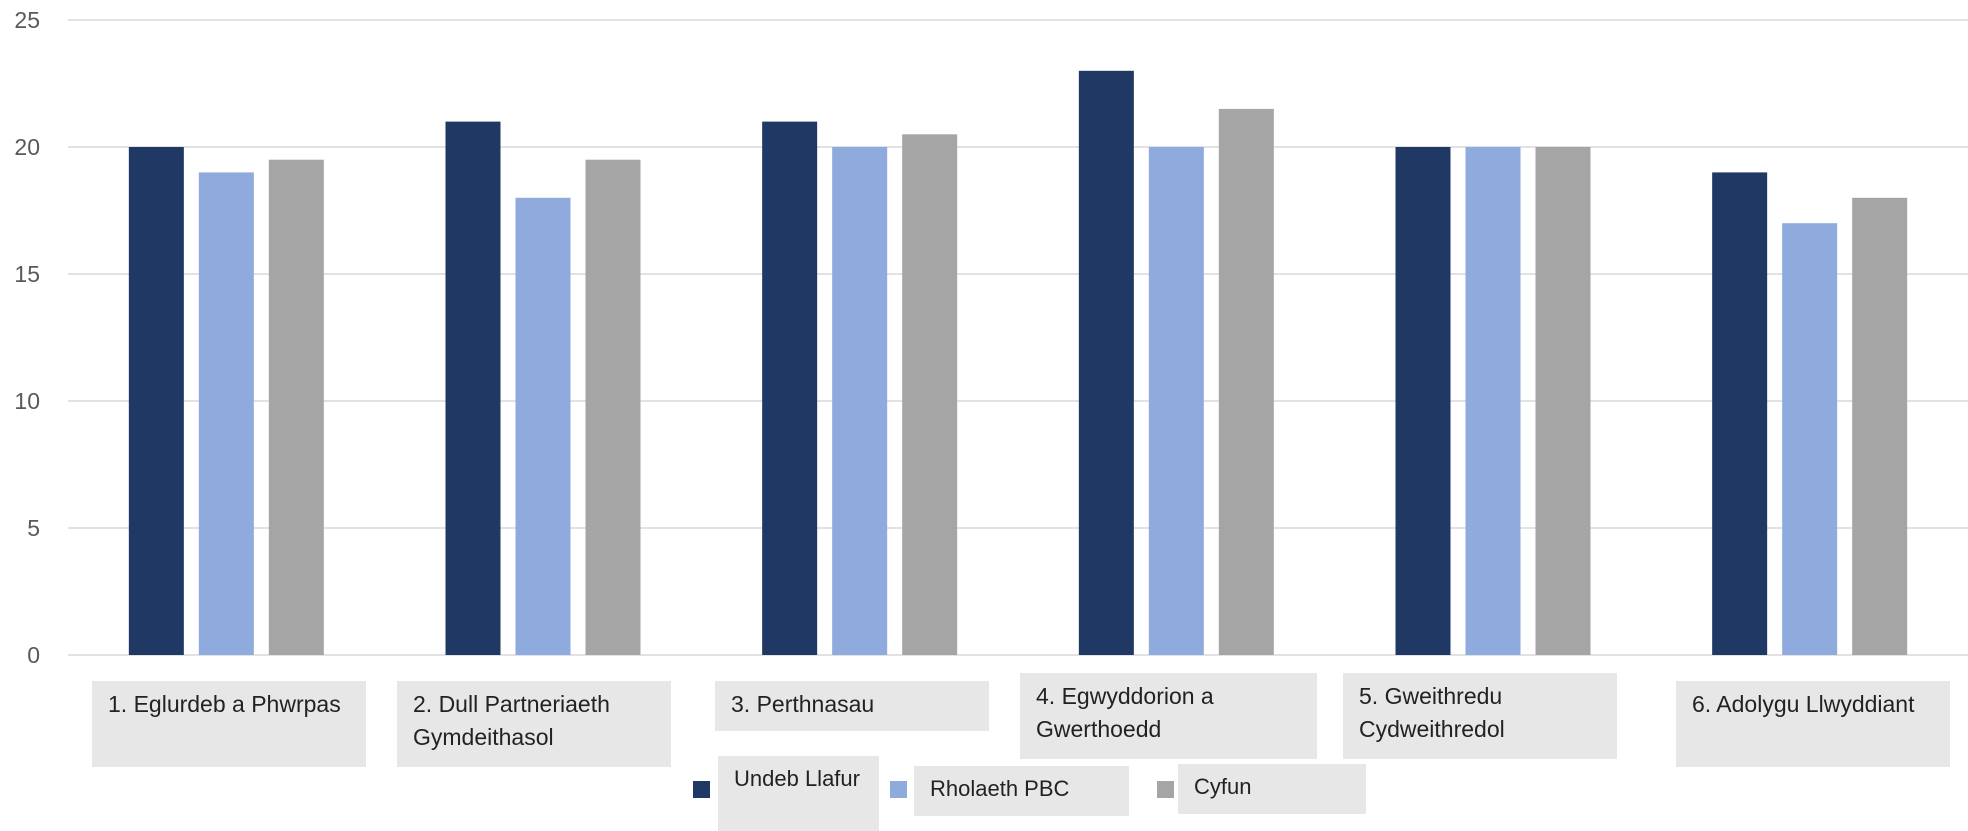 The height and width of the screenshot is (831, 1968). What do you see at coordinates (1272, 789) in the screenshot?
I see `legend-label-cyfun: Cyfun` at bounding box center [1272, 789].